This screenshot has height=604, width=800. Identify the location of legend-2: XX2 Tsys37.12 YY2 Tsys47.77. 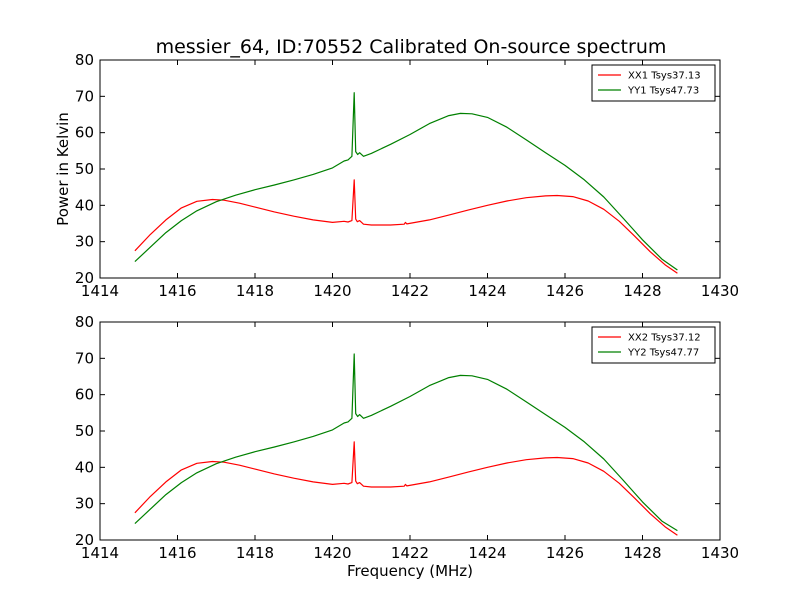
(653, 345).